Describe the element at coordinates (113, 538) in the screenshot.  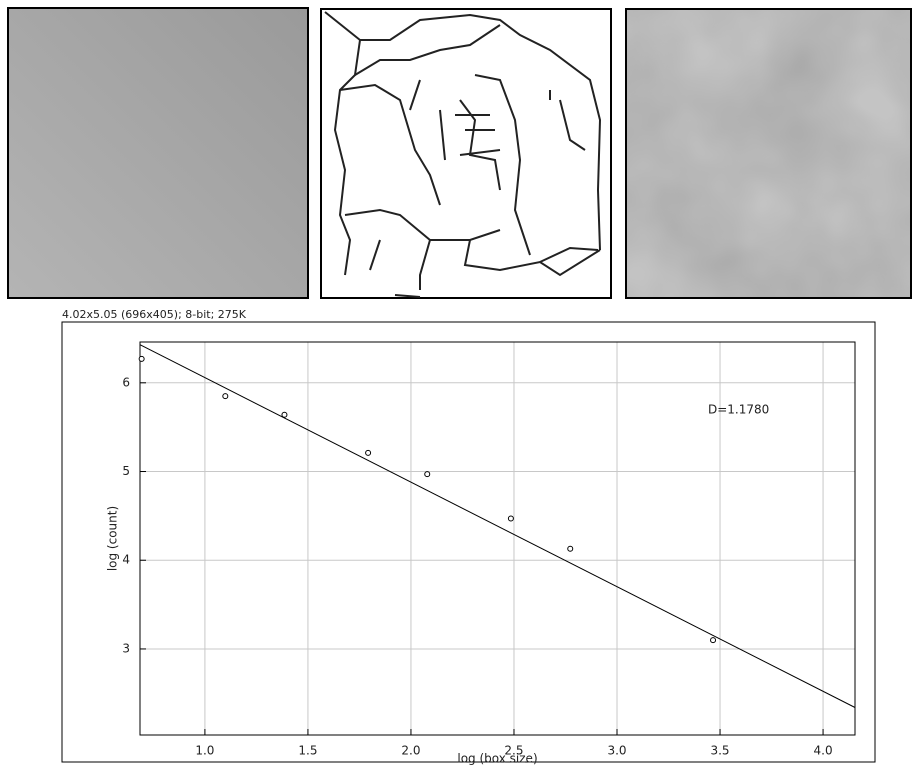
I see `y-axis-label: log (count)` at that location.